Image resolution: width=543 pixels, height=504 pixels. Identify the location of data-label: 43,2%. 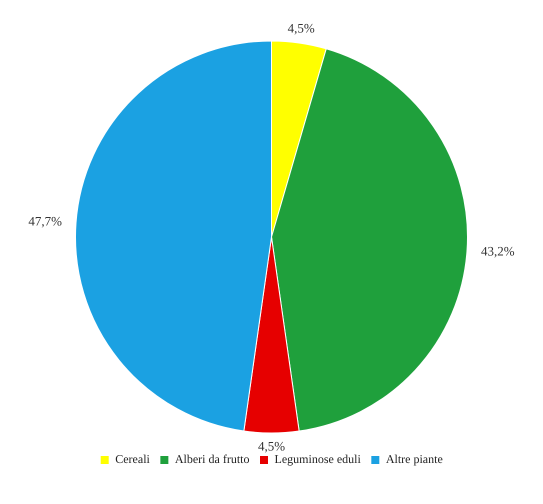
(497, 250).